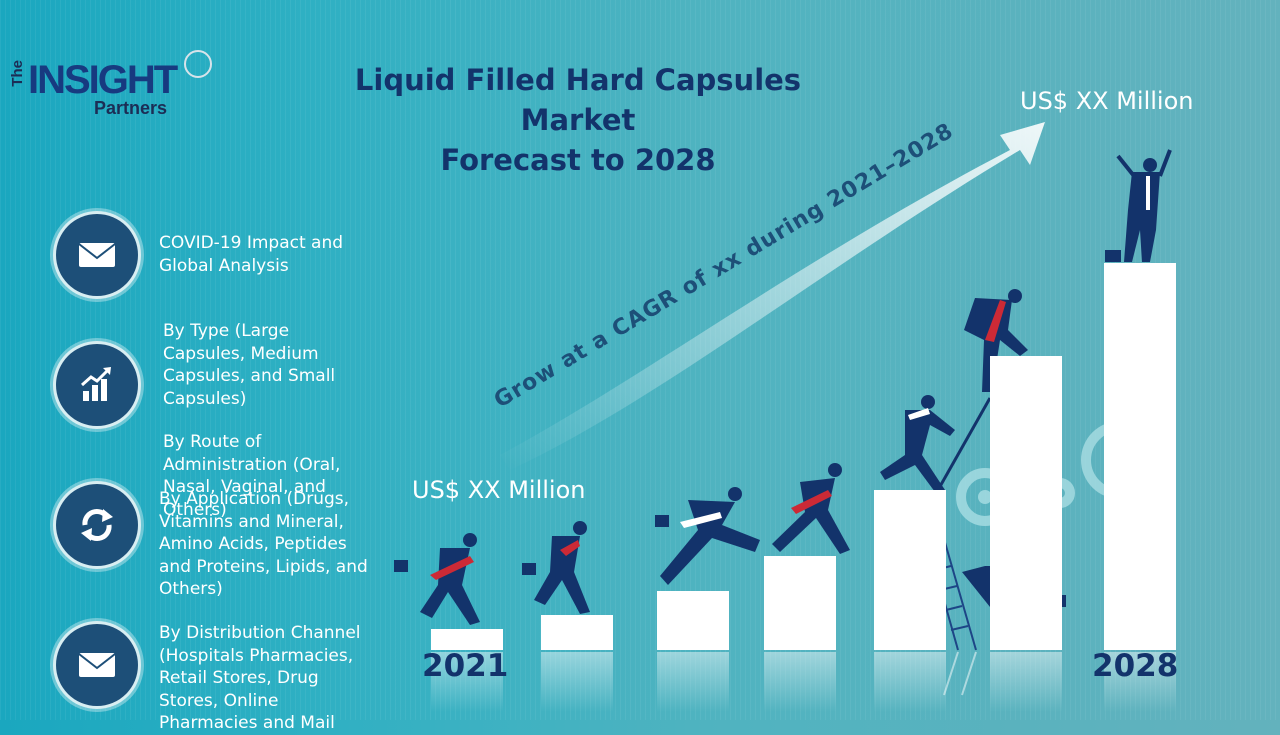 The height and width of the screenshot is (735, 1280). I want to click on segment-line: Capsules, Medium, so click(241, 353).